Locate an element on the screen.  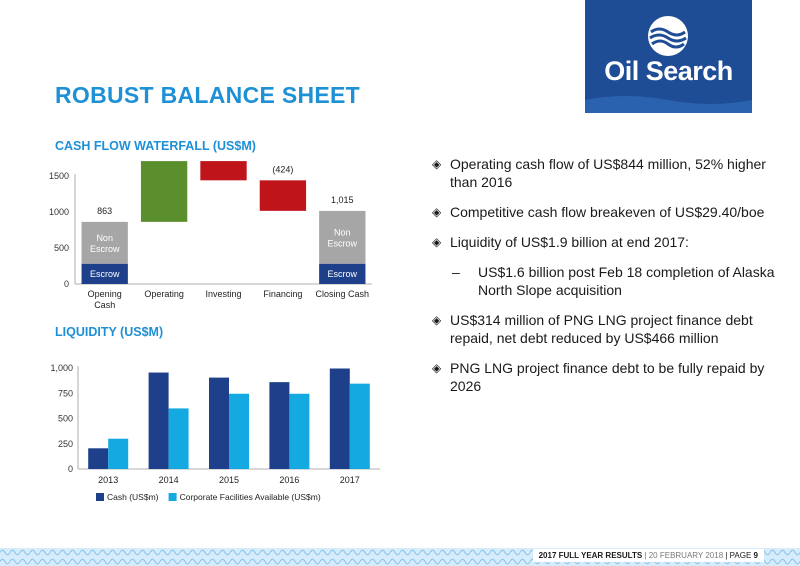
liquidity-title: LIQUIDITY (US$M) is located at coordinates (109, 332).